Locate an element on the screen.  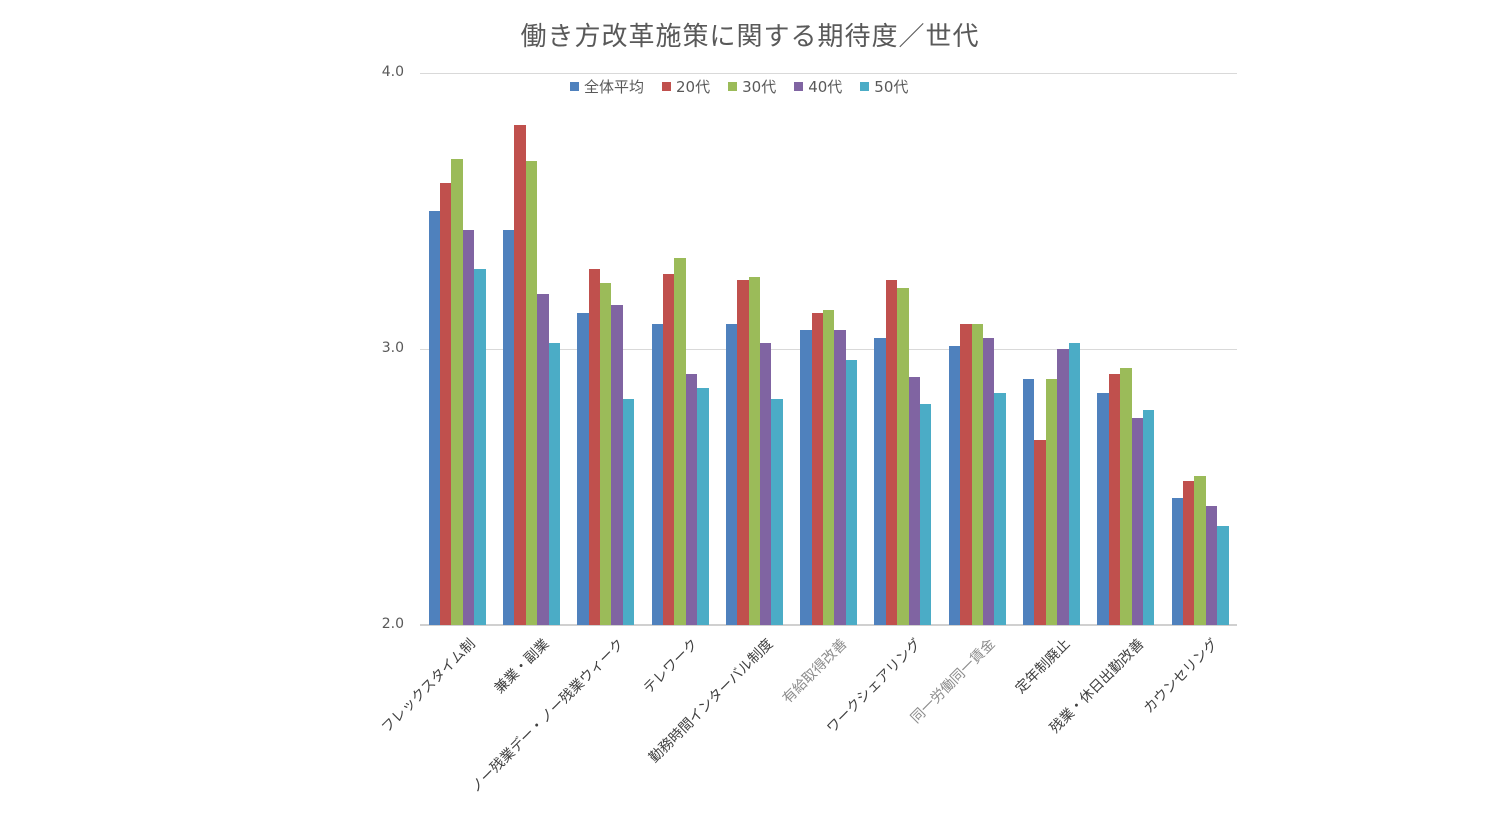
legend-item: 50代 is located at coordinates (884, 86).